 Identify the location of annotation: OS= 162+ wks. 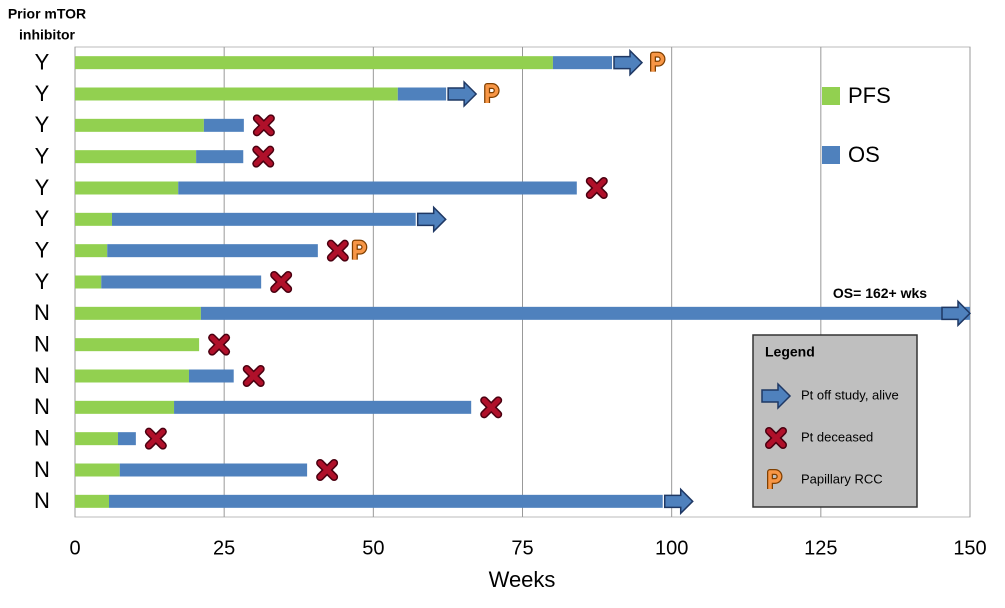
(880, 293).